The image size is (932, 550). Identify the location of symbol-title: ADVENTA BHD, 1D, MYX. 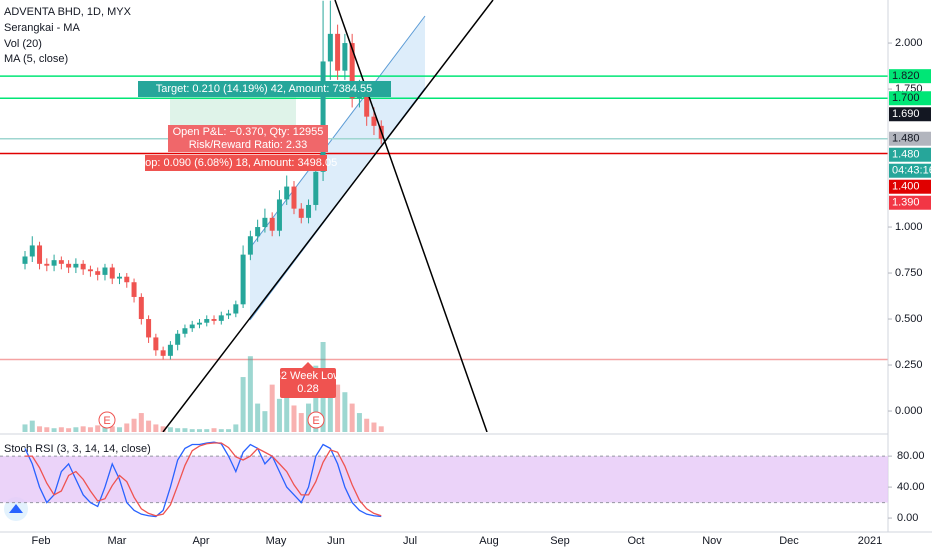
(68, 12).